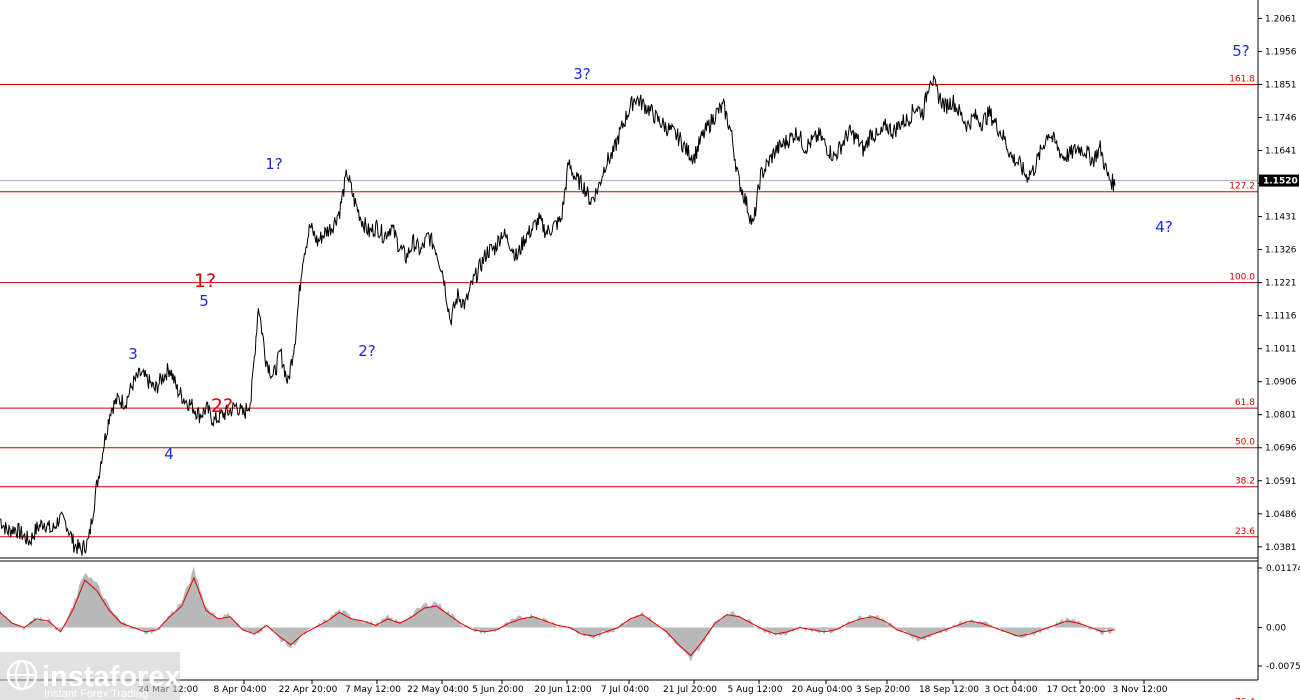 This screenshot has width=1300, height=700. I want to click on time-tick-label: 17 Oct 20:00, so click(1076, 690).